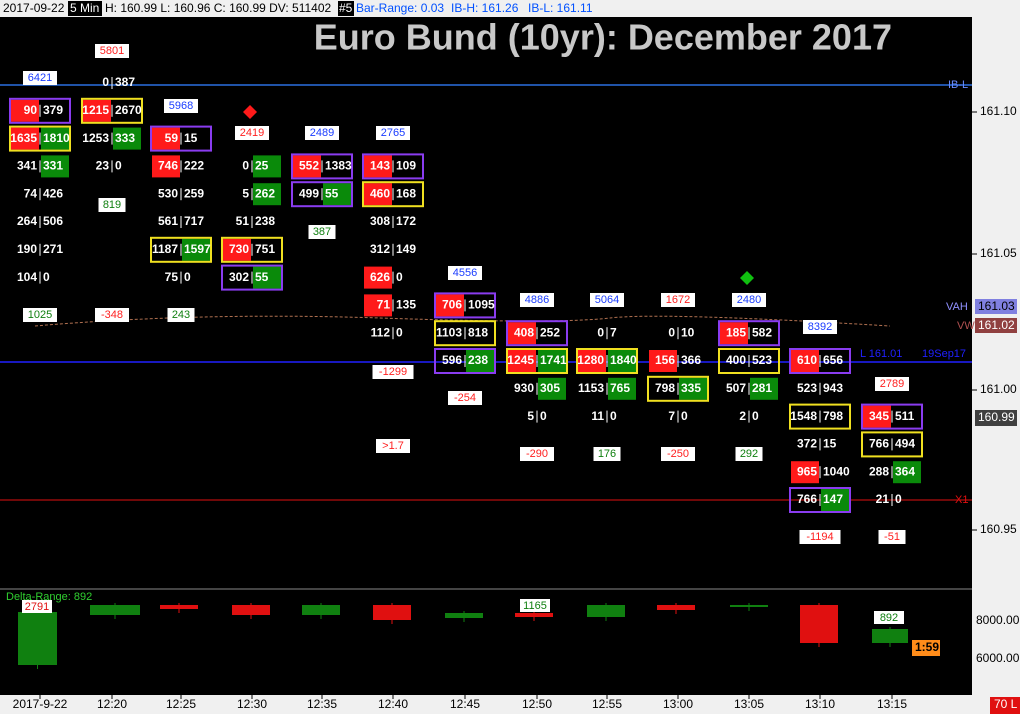 This screenshot has height=714, width=1020. I want to click on status: 70 L, so click(1006, 704).